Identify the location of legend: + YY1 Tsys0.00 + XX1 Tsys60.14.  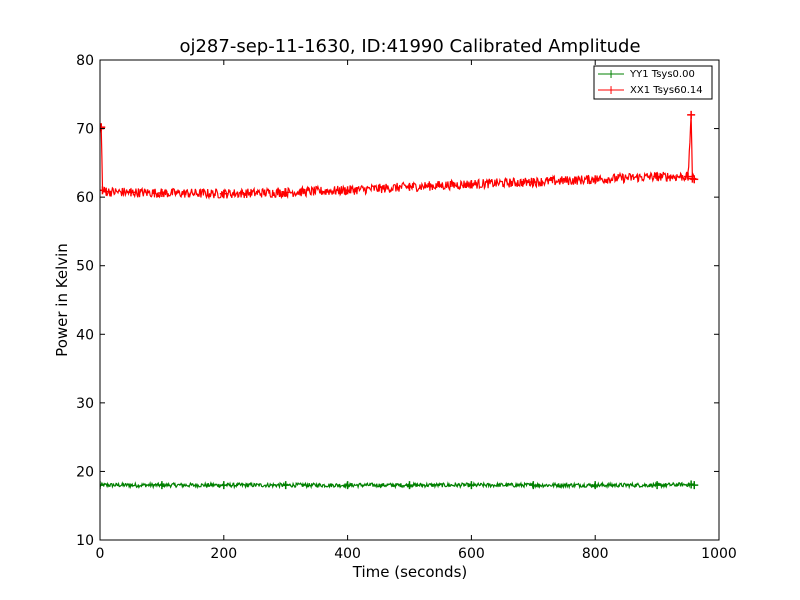
(653, 82).